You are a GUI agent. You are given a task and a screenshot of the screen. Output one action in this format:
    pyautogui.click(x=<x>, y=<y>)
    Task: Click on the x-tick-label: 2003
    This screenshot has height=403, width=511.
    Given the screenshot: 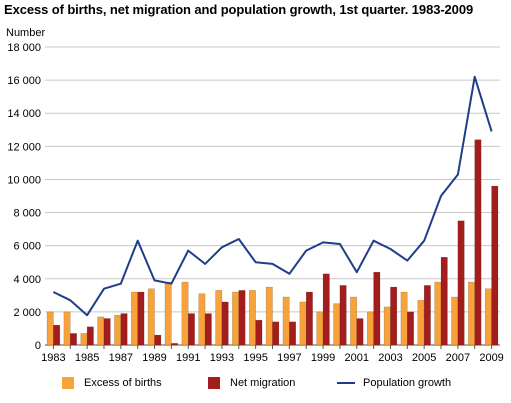 What is the action you would take?
    pyautogui.click(x=390, y=358)
    